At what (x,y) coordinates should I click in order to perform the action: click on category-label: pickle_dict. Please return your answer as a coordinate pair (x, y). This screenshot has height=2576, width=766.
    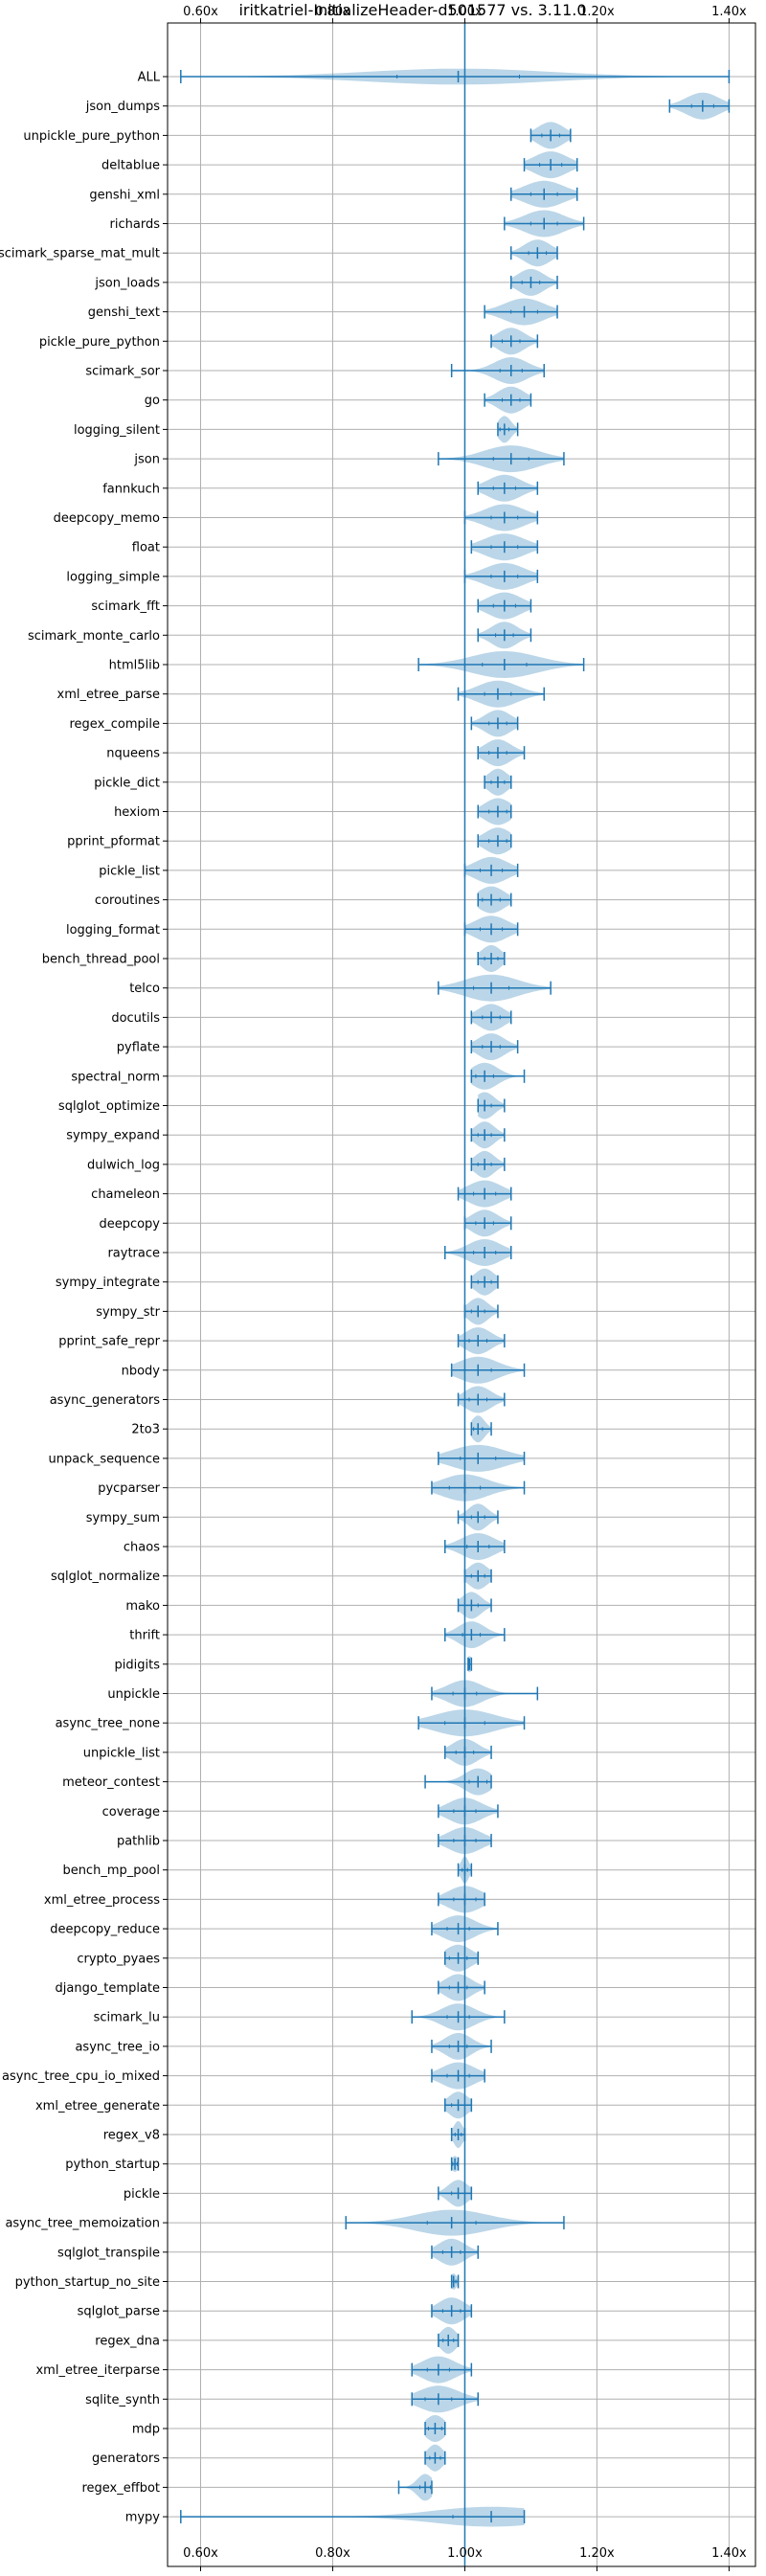
    Looking at the image, I should click on (127, 783).